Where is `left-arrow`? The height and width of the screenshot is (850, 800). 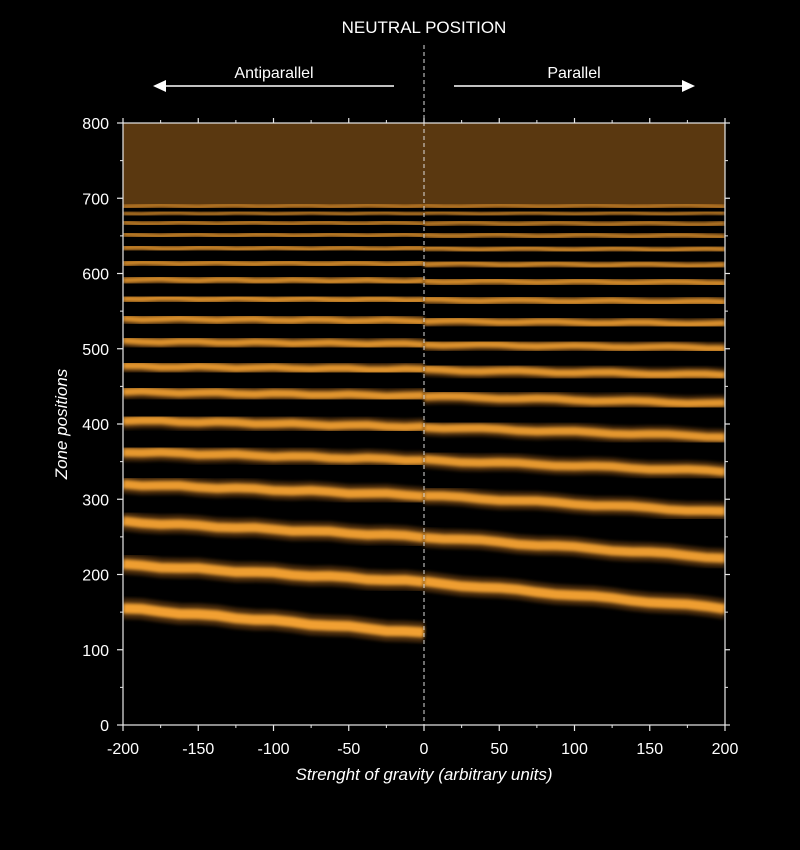
left-arrow is located at coordinates (273, 86).